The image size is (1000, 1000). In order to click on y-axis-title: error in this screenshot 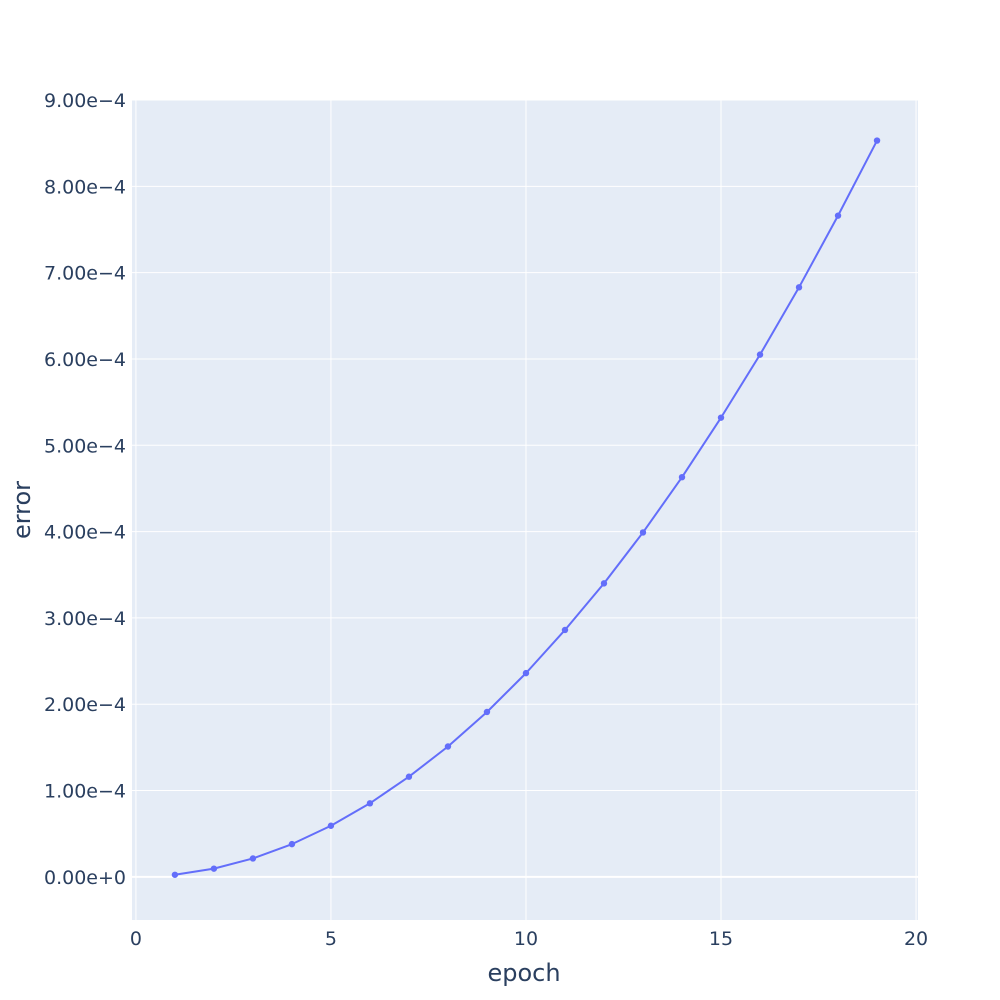, I will do `click(22, 510)`.